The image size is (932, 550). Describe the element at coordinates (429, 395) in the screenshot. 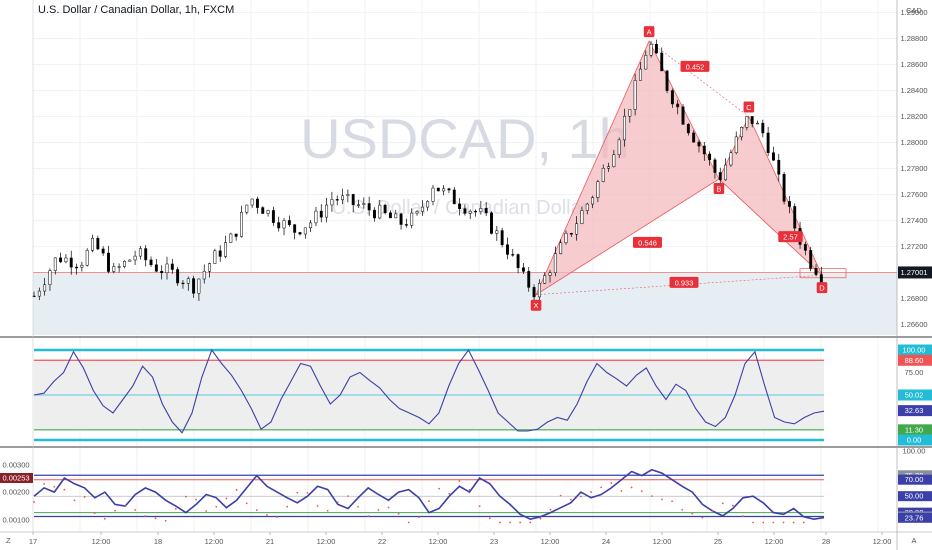

I see `oscillator-1-pane` at that location.